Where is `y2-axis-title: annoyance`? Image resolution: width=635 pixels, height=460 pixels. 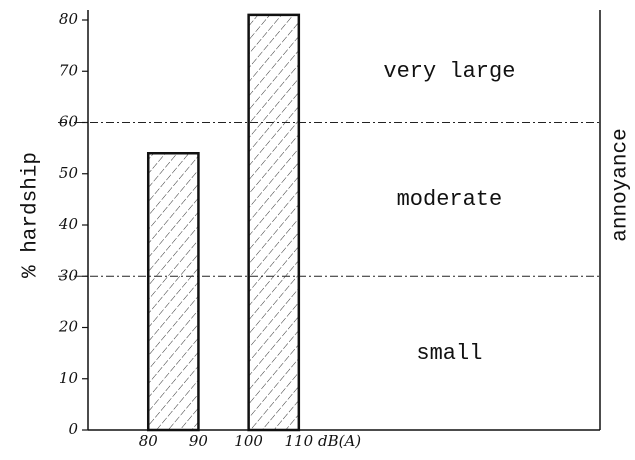 y2-axis-title: annoyance is located at coordinates (621, 184).